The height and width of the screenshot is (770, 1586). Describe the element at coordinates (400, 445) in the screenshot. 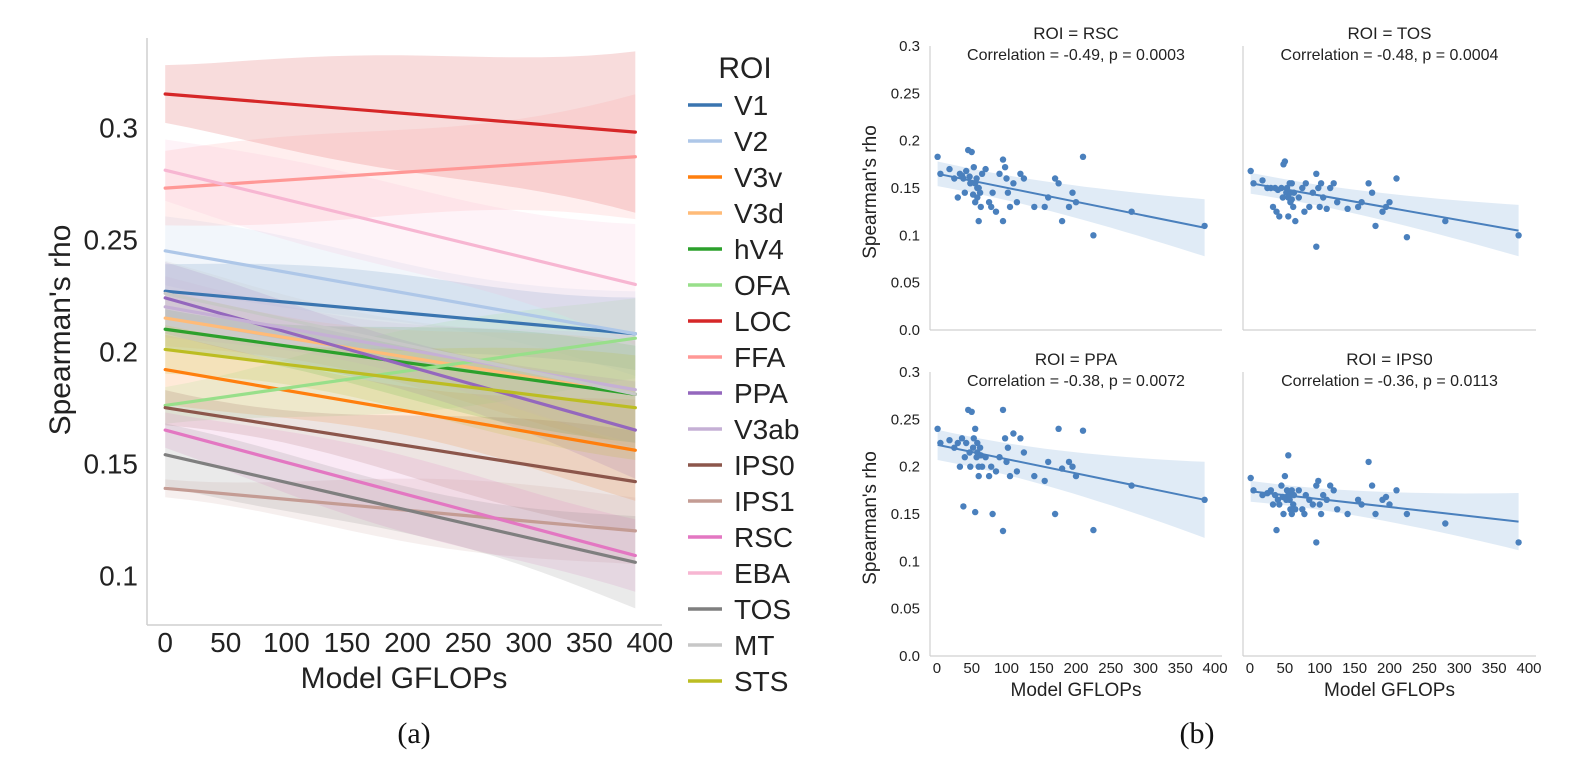

I see `line-ips0` at that location.